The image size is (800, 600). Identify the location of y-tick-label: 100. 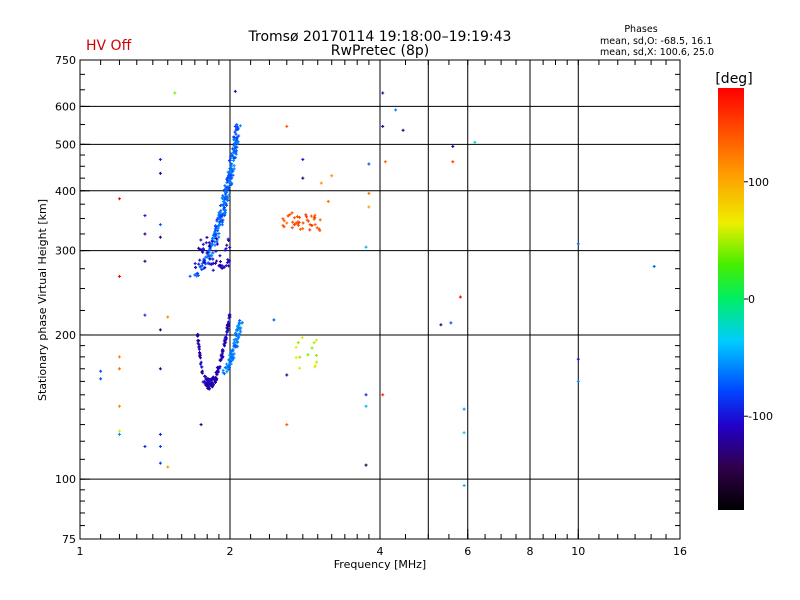
(65, 479).